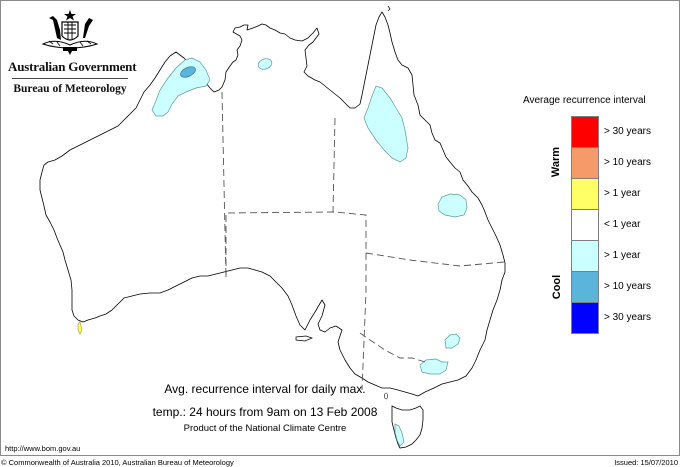  Describe the element at coordinates (386, 124) in the screenshot. I see `gulf-qld-cool-area` at that location.